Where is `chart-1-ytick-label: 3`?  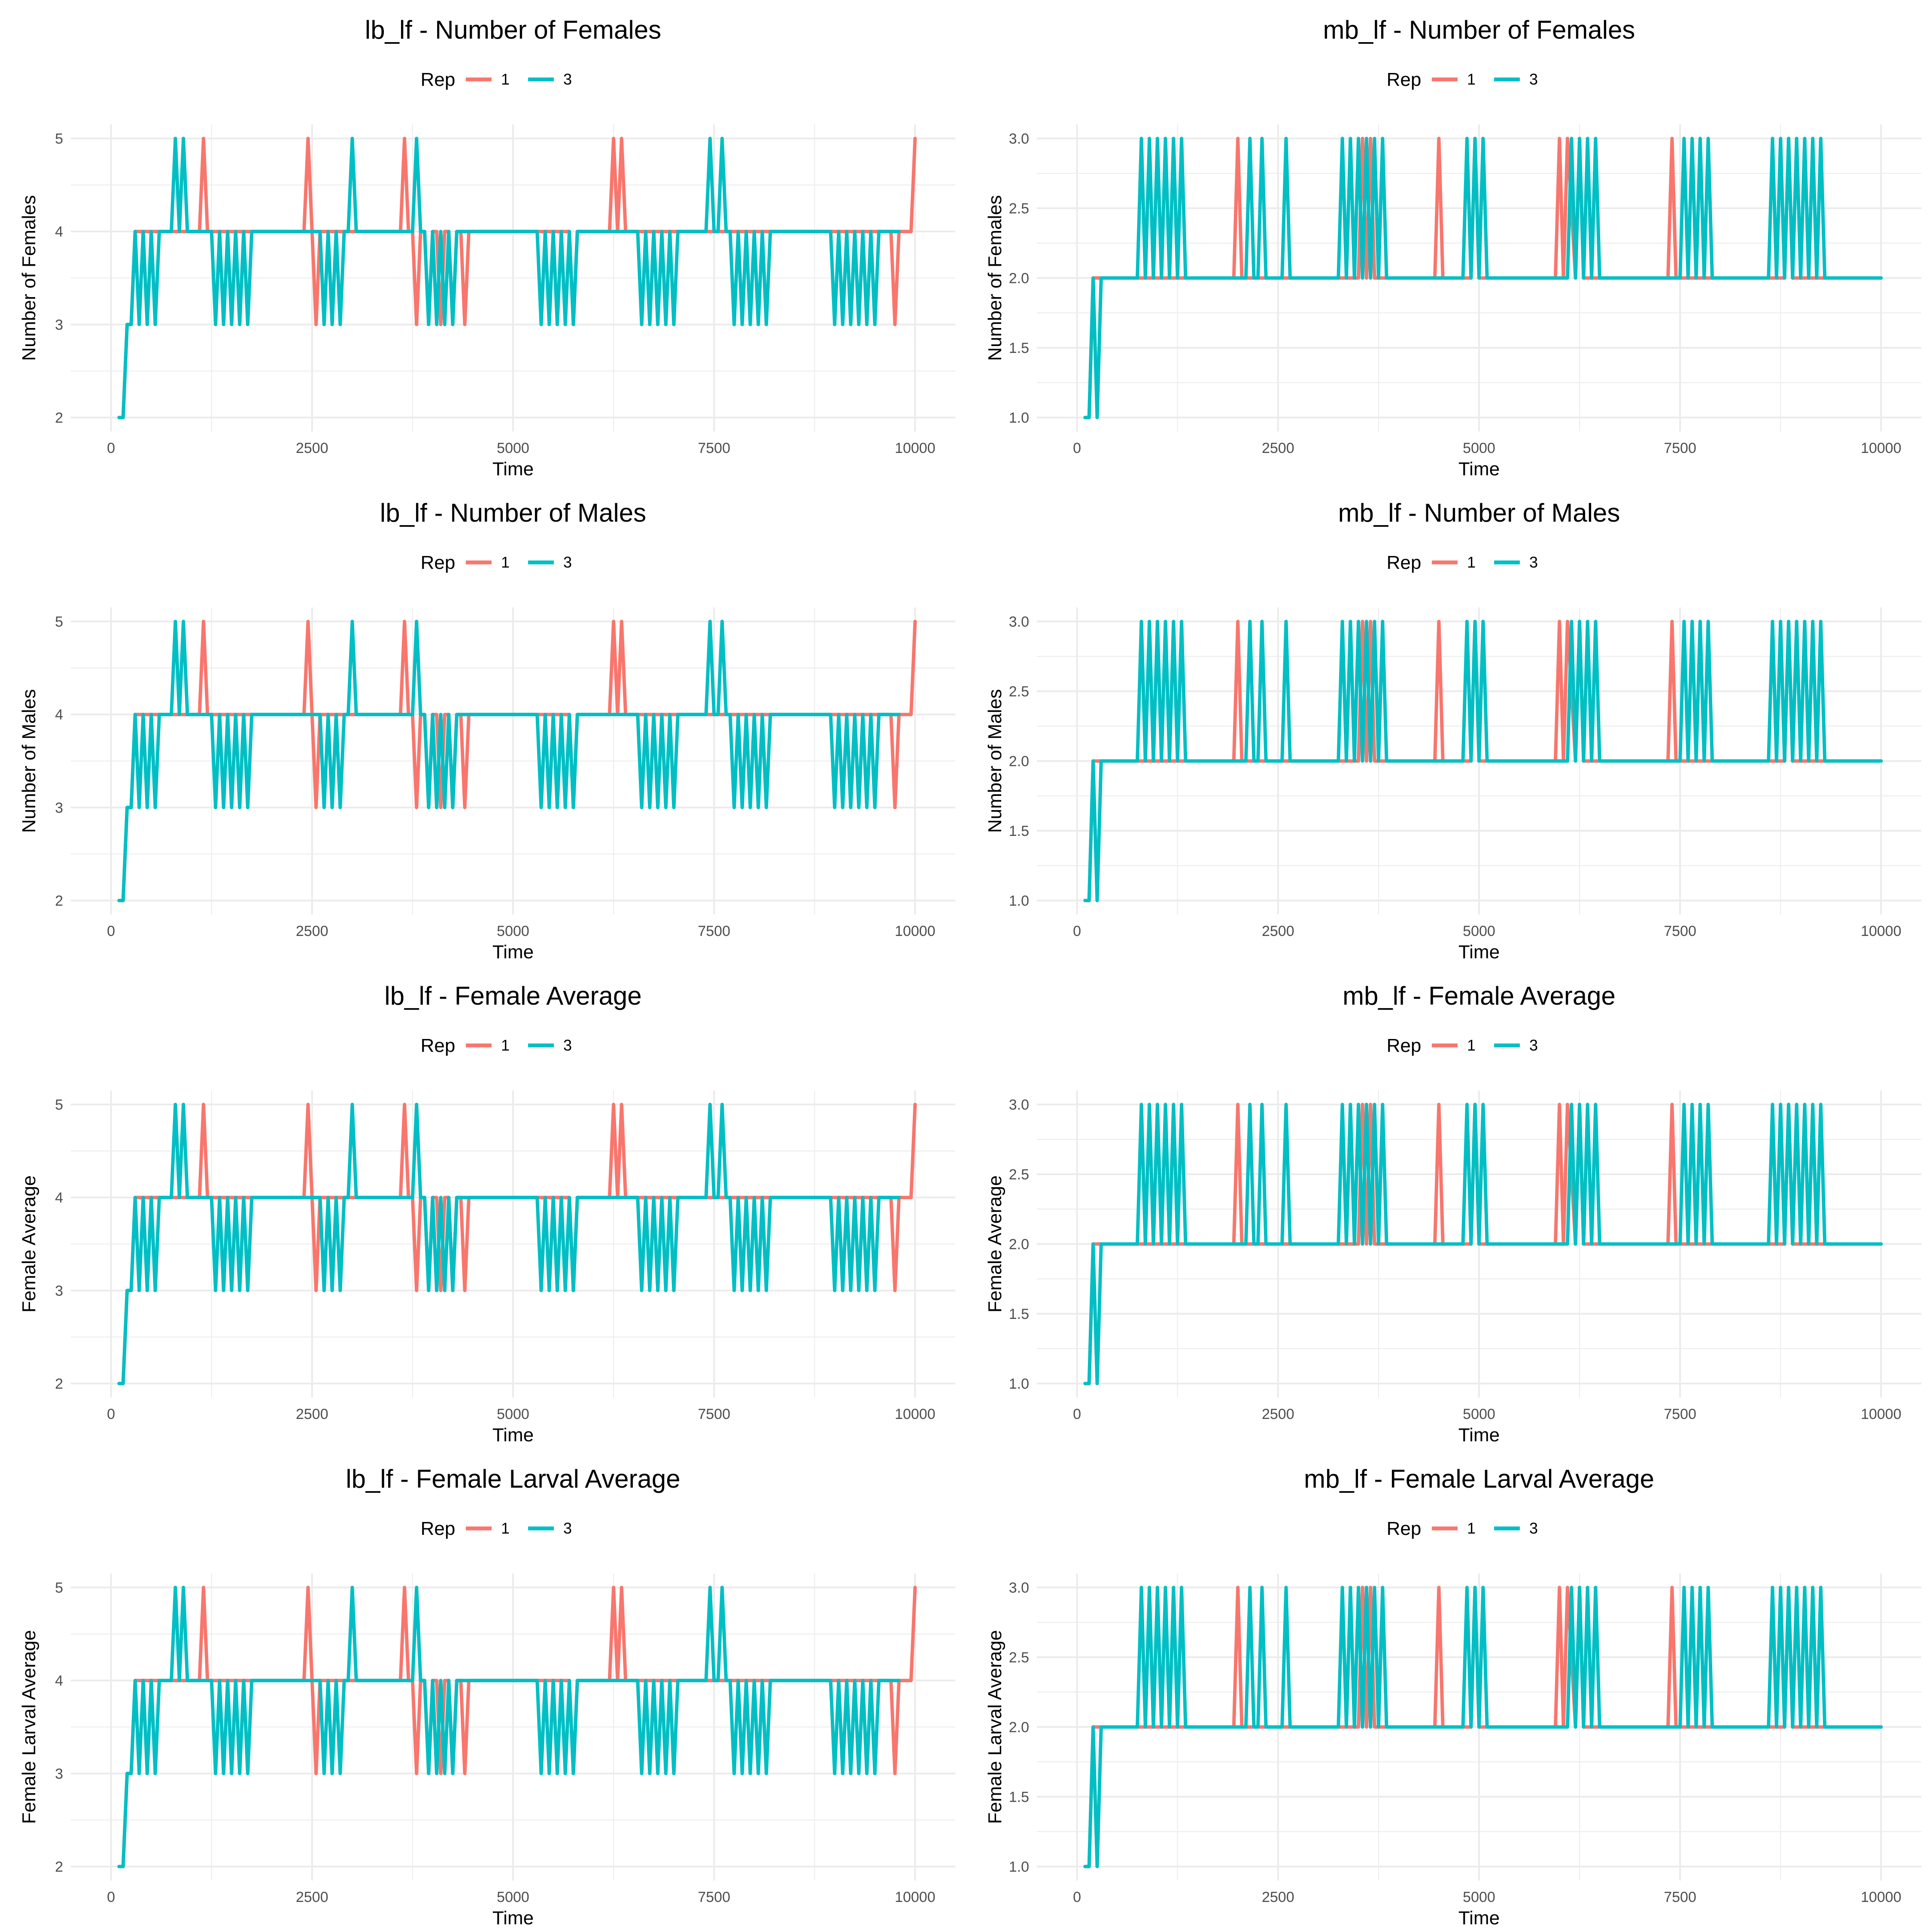 chart-1-ytick-label: 3 is located at coordinates (59, 325).